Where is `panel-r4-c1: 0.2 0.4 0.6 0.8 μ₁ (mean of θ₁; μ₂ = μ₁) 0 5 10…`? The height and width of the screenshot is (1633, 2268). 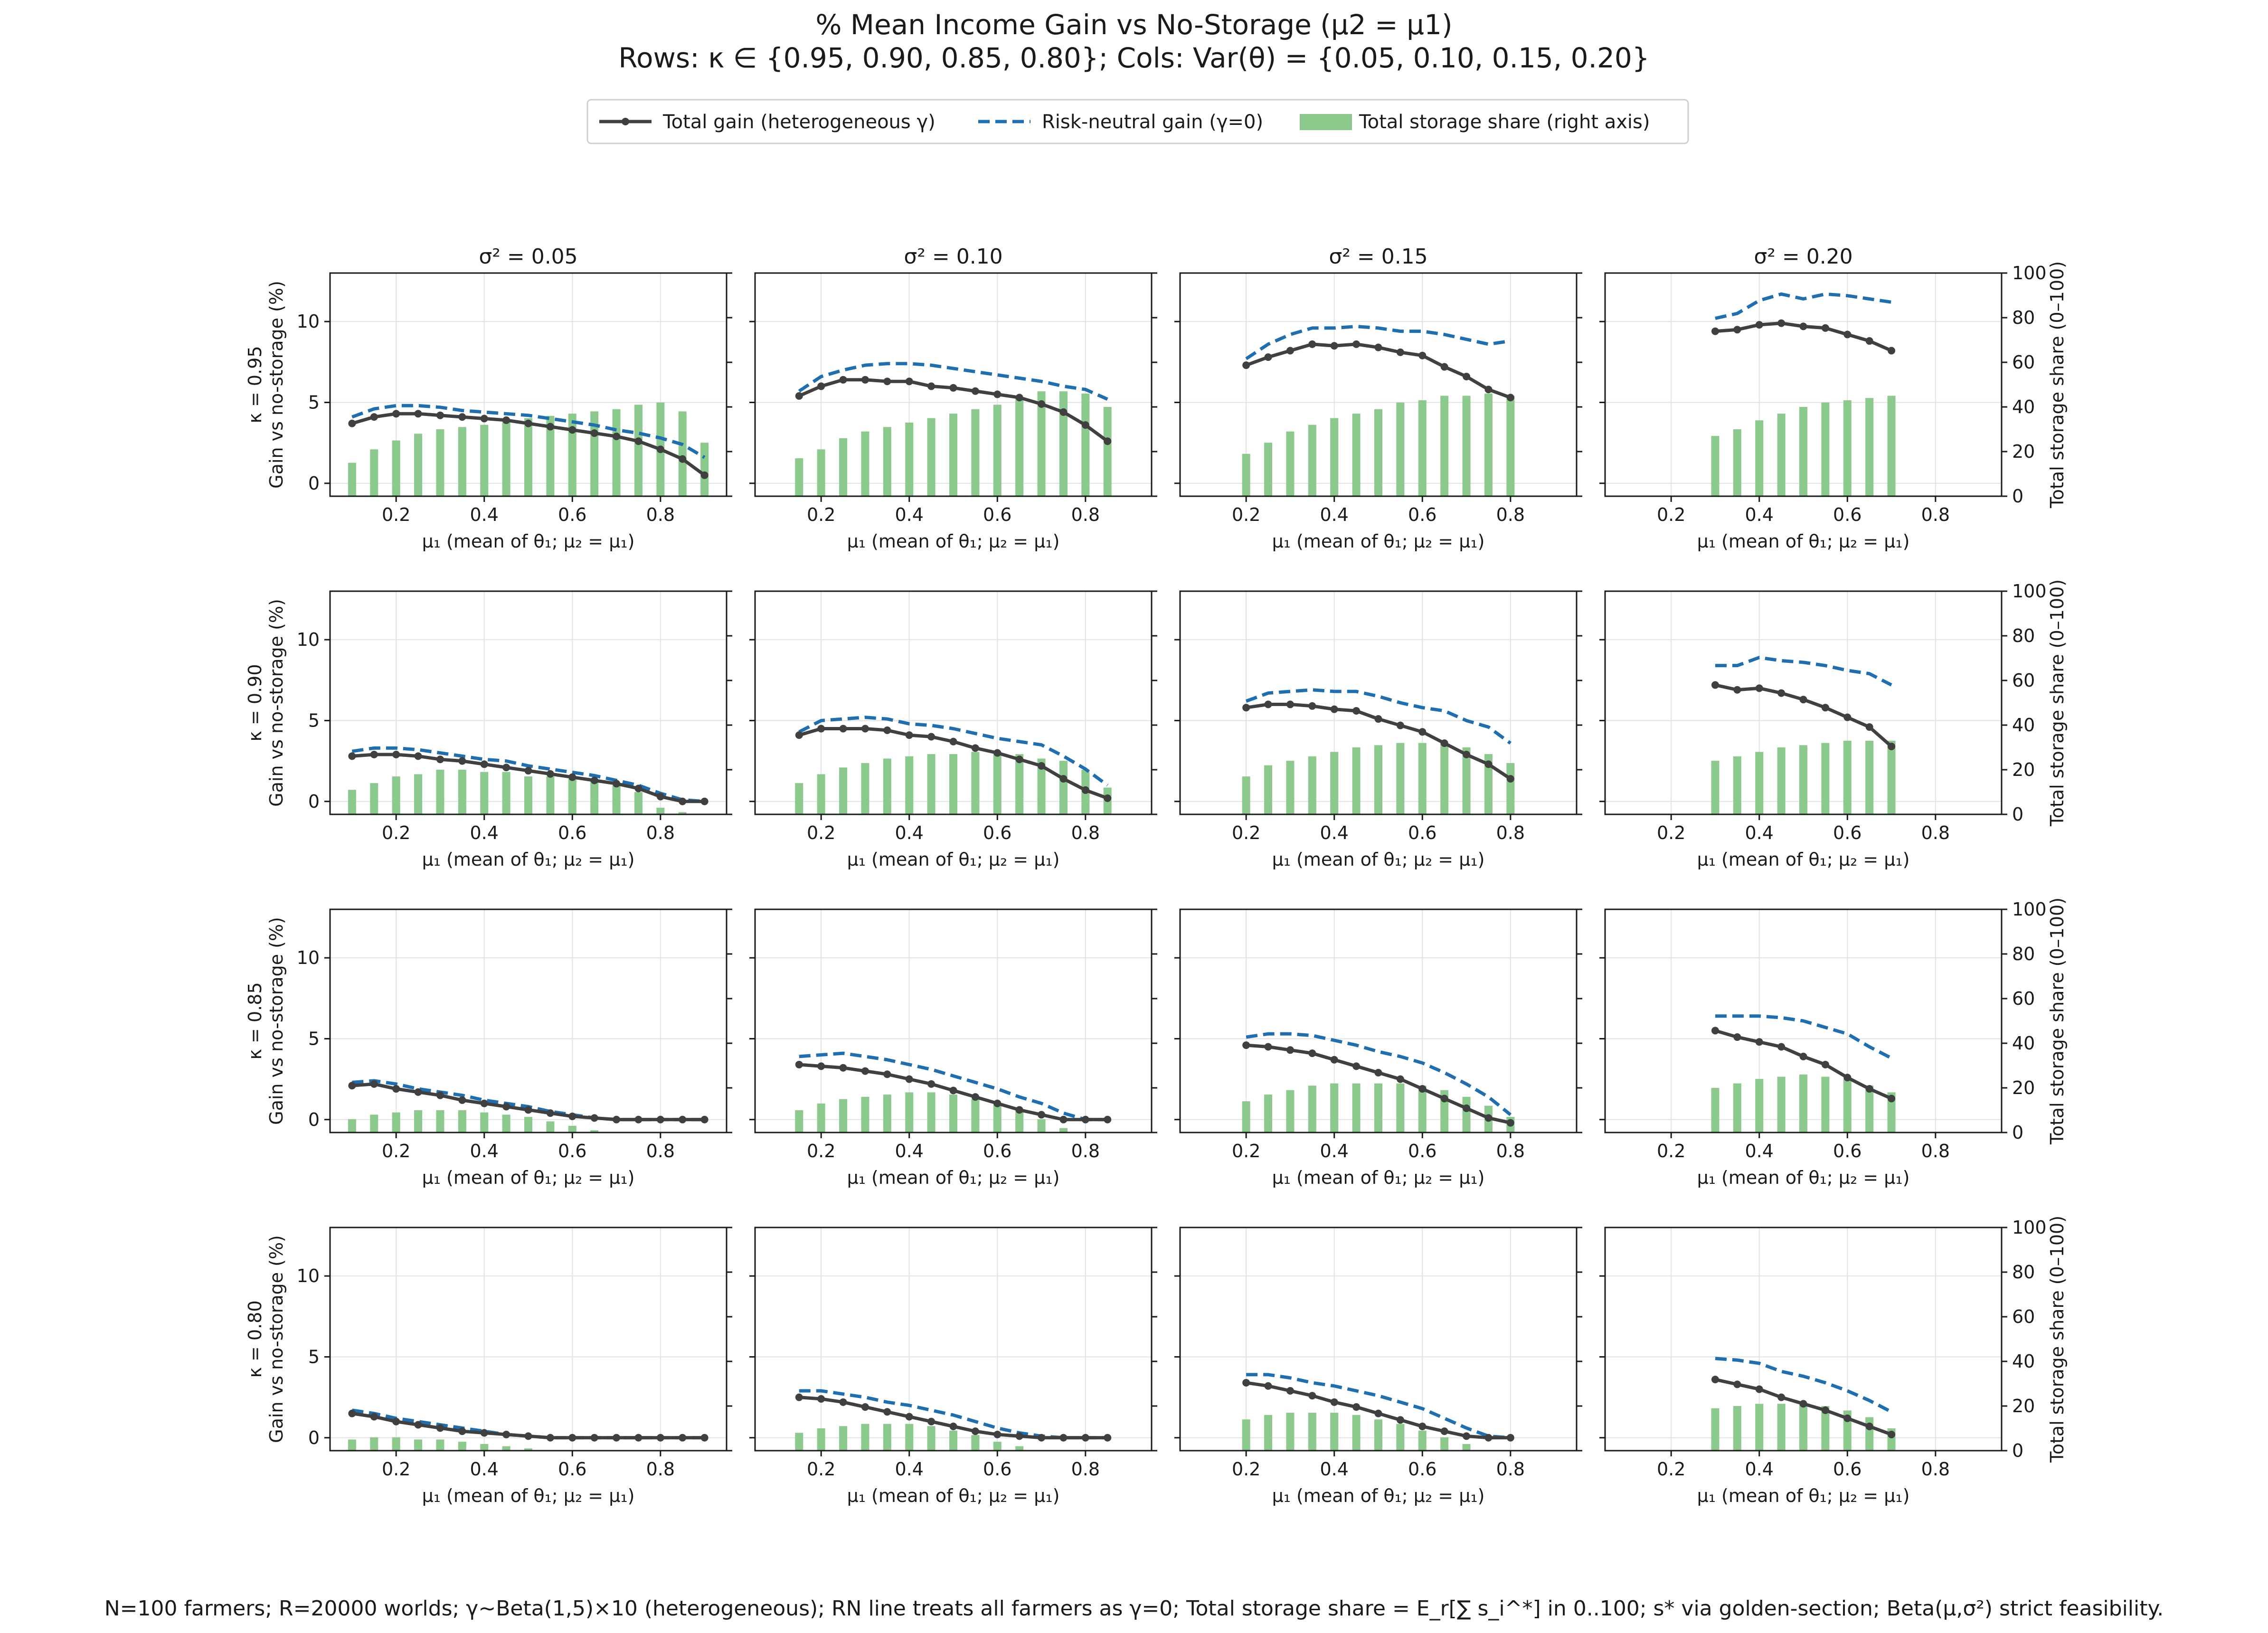
panel-r4-c1: 0.2 0.4 0.6 0.8 μ₁ (mean of θ₁; μ₂ = μ₁) 0 5 10… is located at coordinates (489, 1366).